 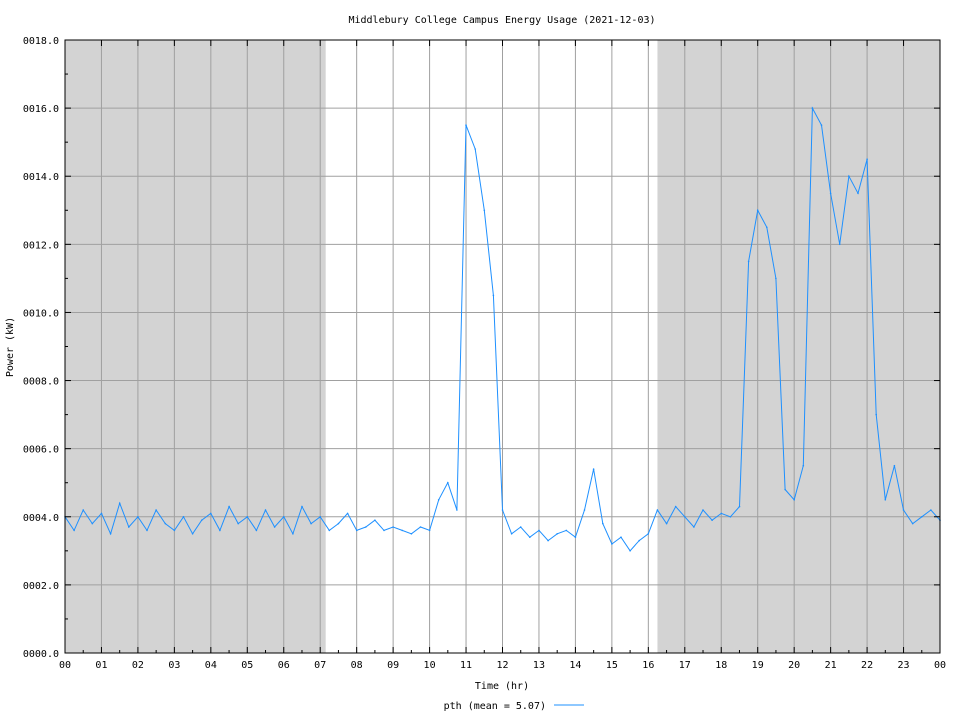 What do you see at coordinates (41, 245) in the screenshot?
I see `y-tick-label-6: 0012.0` at bounding box center [41, 245].